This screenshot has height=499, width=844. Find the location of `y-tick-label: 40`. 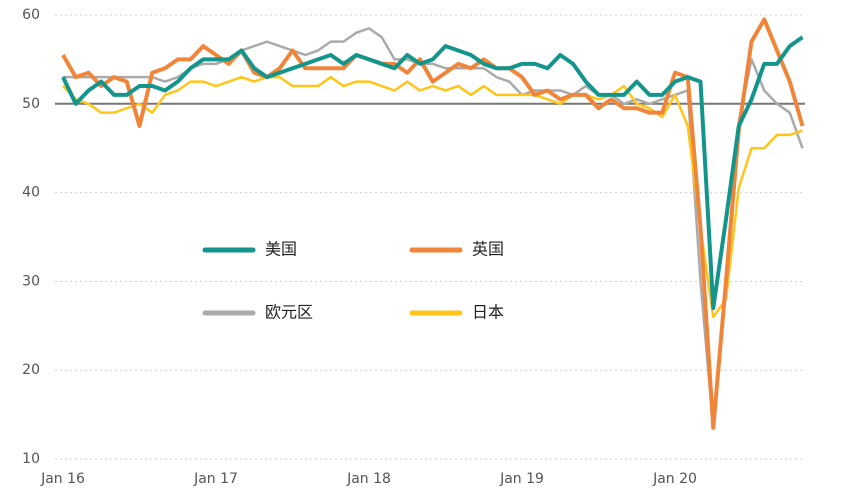

y-tick-label: 40 is located at coordinates (31, 193).